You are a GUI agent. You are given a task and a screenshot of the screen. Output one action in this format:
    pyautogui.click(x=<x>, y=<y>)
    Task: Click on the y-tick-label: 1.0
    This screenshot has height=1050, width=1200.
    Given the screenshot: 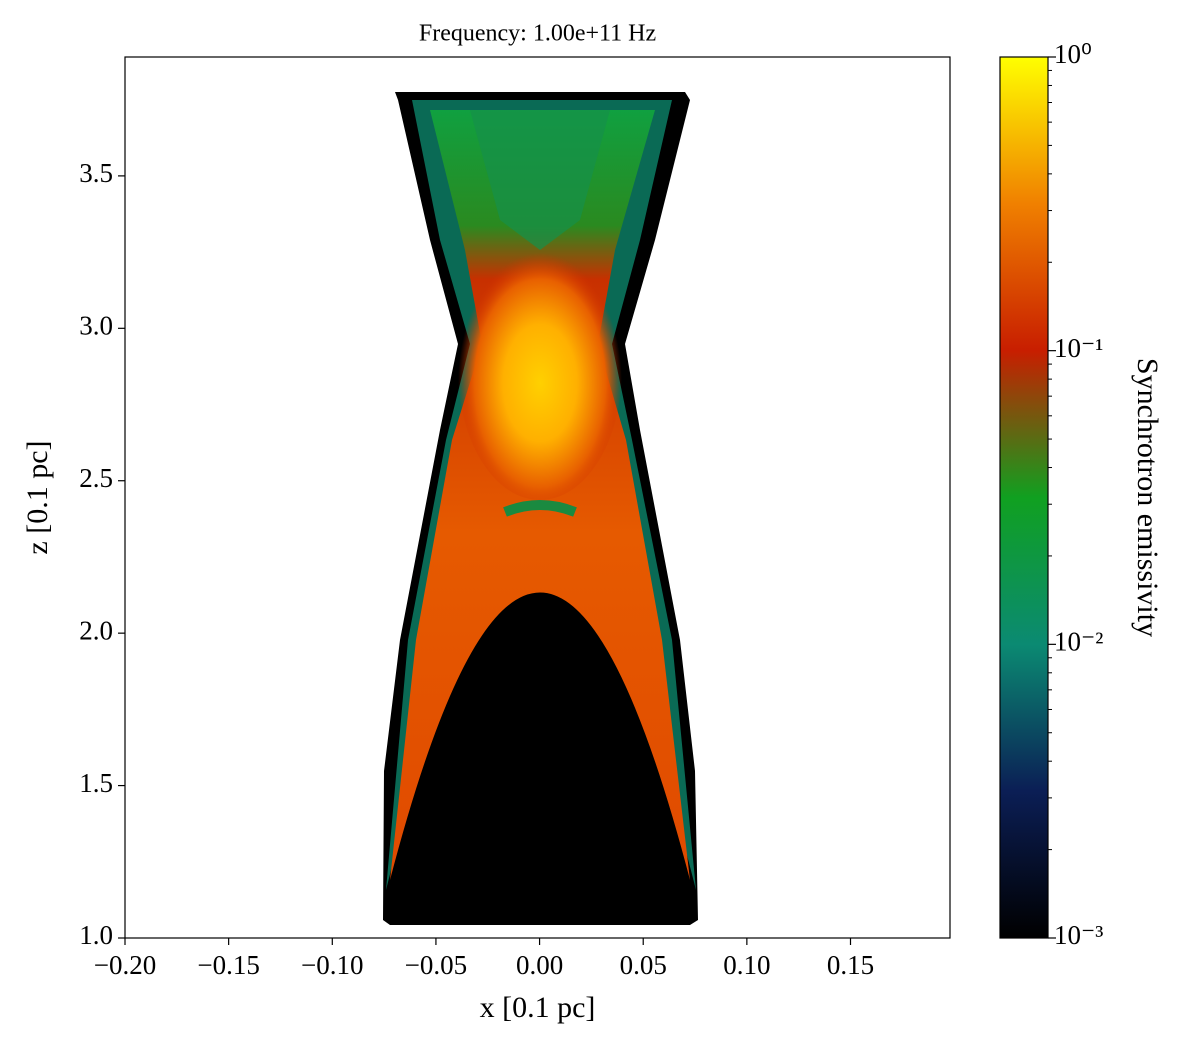 What is the action you would take?
    pyautogui.click(x=96, y=935)
    